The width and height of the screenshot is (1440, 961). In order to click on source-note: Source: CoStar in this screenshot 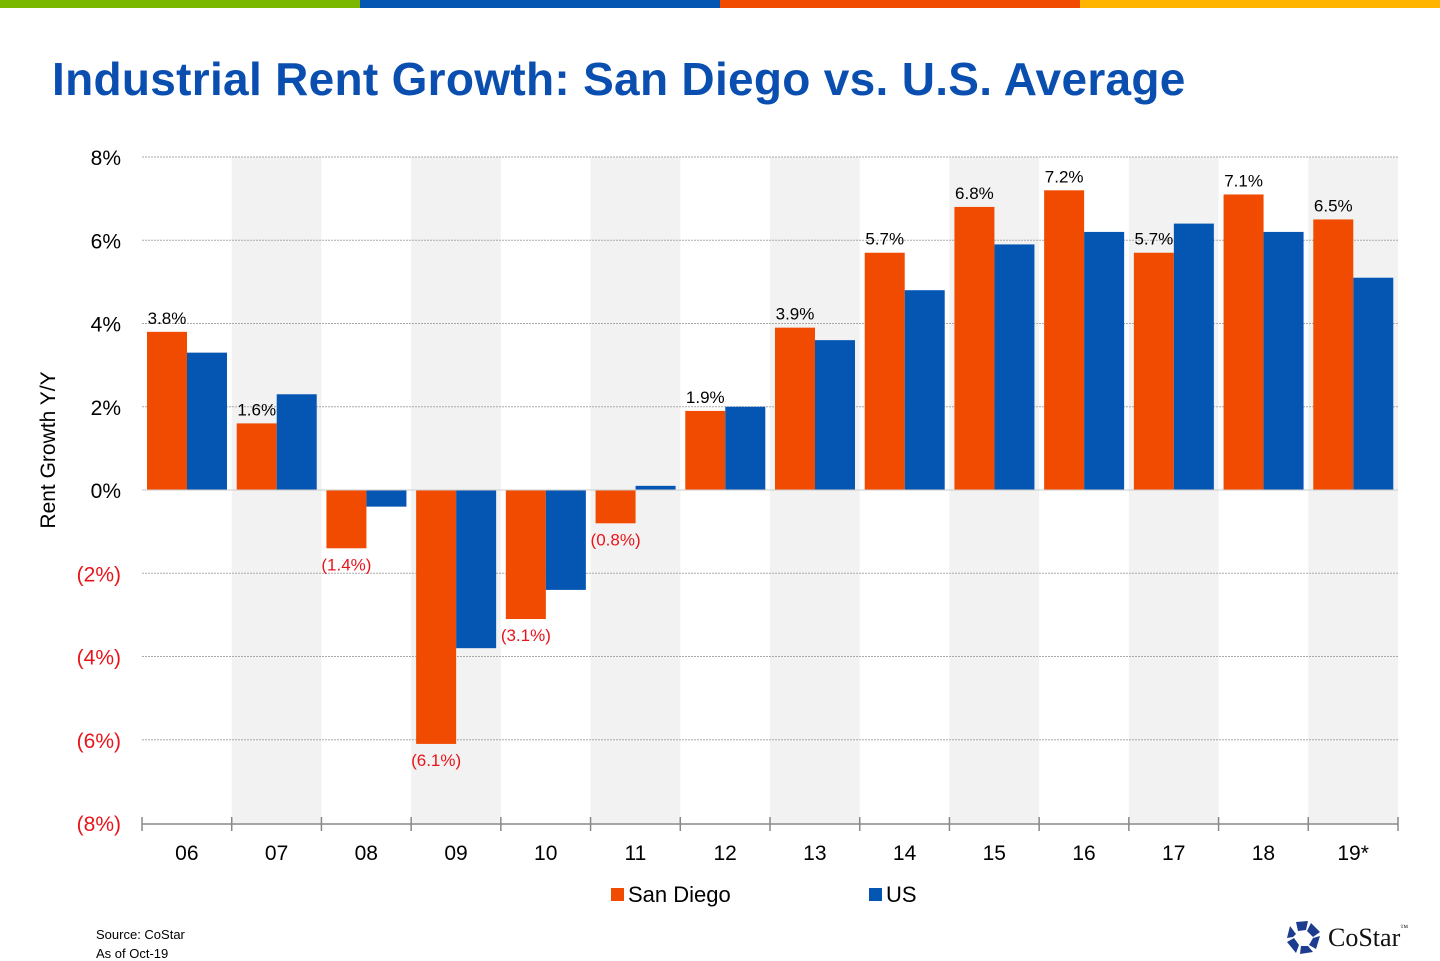, I will do `click(140, 934)`.